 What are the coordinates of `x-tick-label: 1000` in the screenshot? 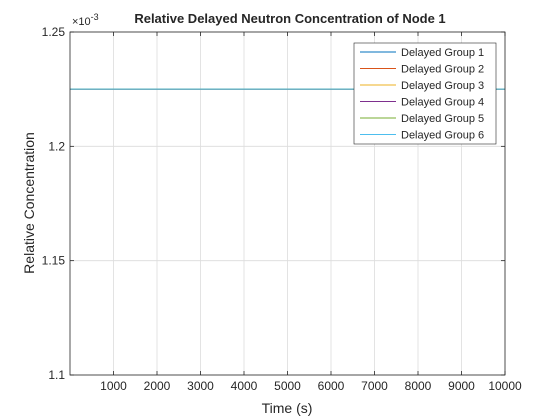 It's located at (113, 386).